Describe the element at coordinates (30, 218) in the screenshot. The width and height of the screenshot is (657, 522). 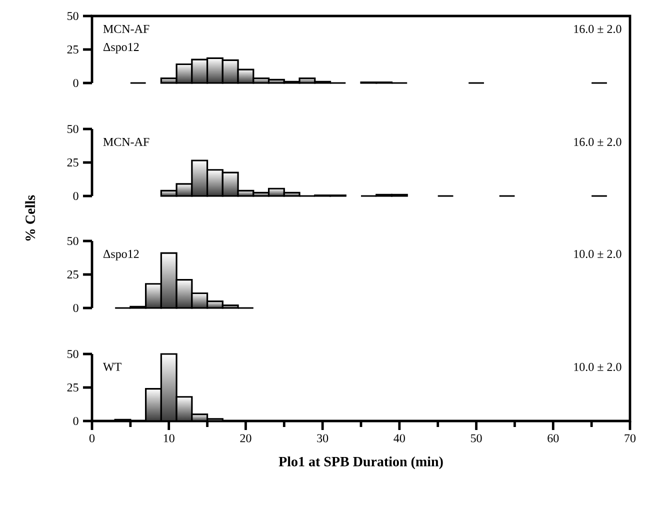
I see `y-axis-title: % Cells` at that location.